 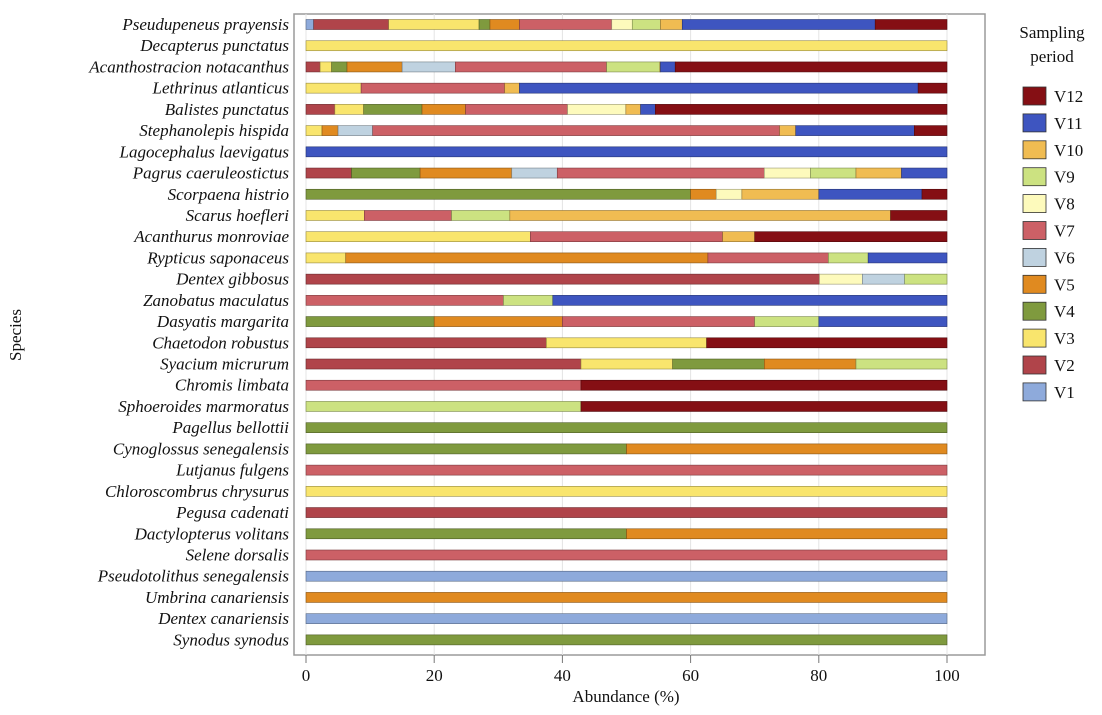 I want to click on legend-label: V3, so click(x=1064, y=338).